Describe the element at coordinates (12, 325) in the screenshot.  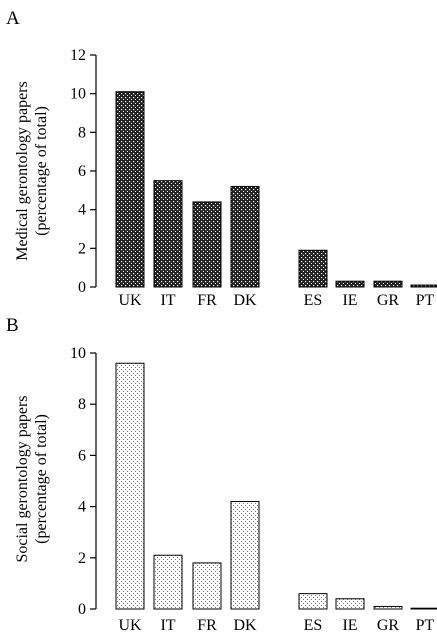
I see `panel-b-letter: B` at that location.